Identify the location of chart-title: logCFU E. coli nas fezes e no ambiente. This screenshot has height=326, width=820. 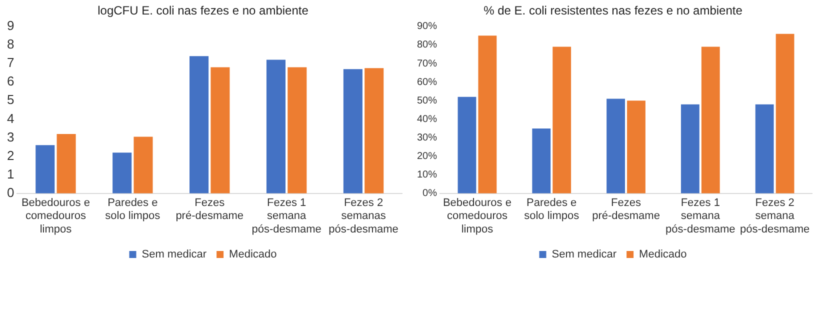
(203, 11).